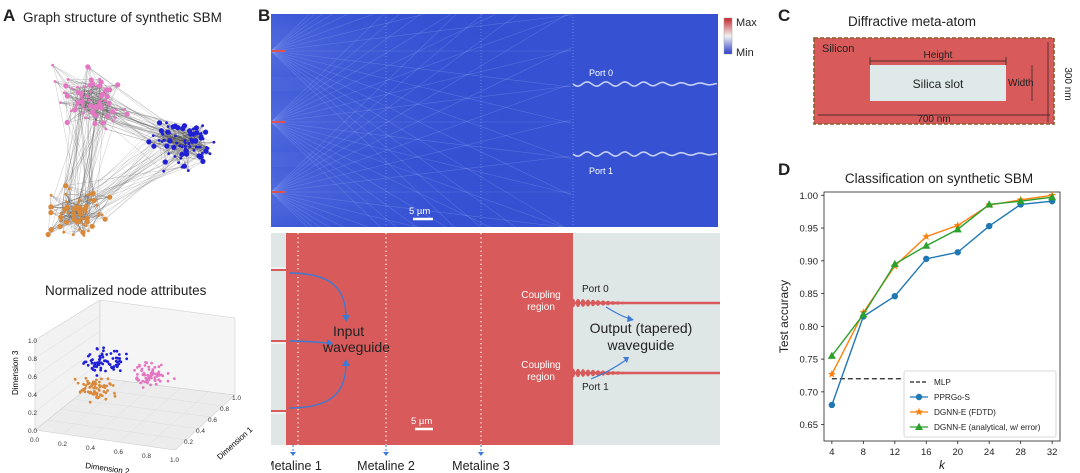  What do you see at coordinates (809, 261) in the screenshot?
I see `y-tick-label: 0.90` at bounding box center [809, 261].